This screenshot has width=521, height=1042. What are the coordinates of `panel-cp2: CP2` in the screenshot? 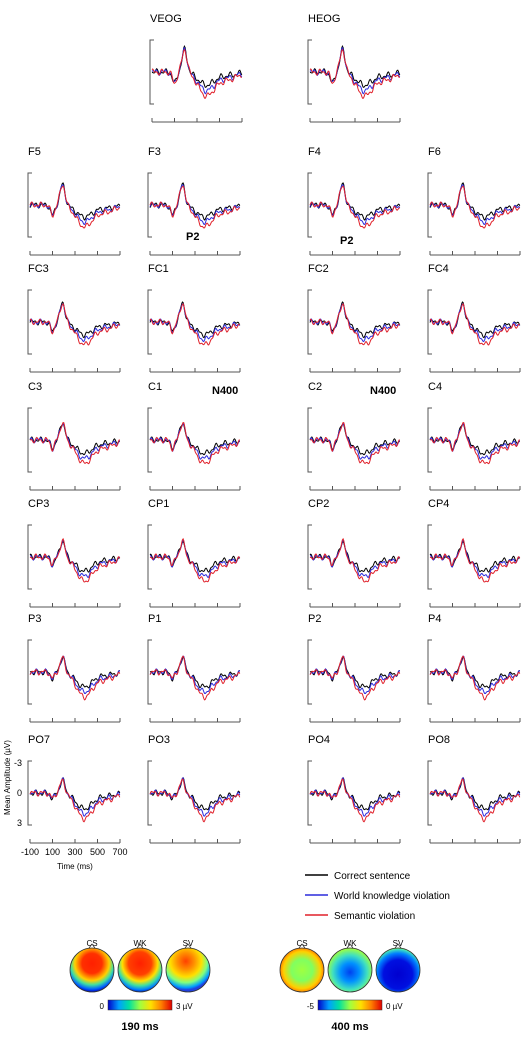 It's located at (354, 553).